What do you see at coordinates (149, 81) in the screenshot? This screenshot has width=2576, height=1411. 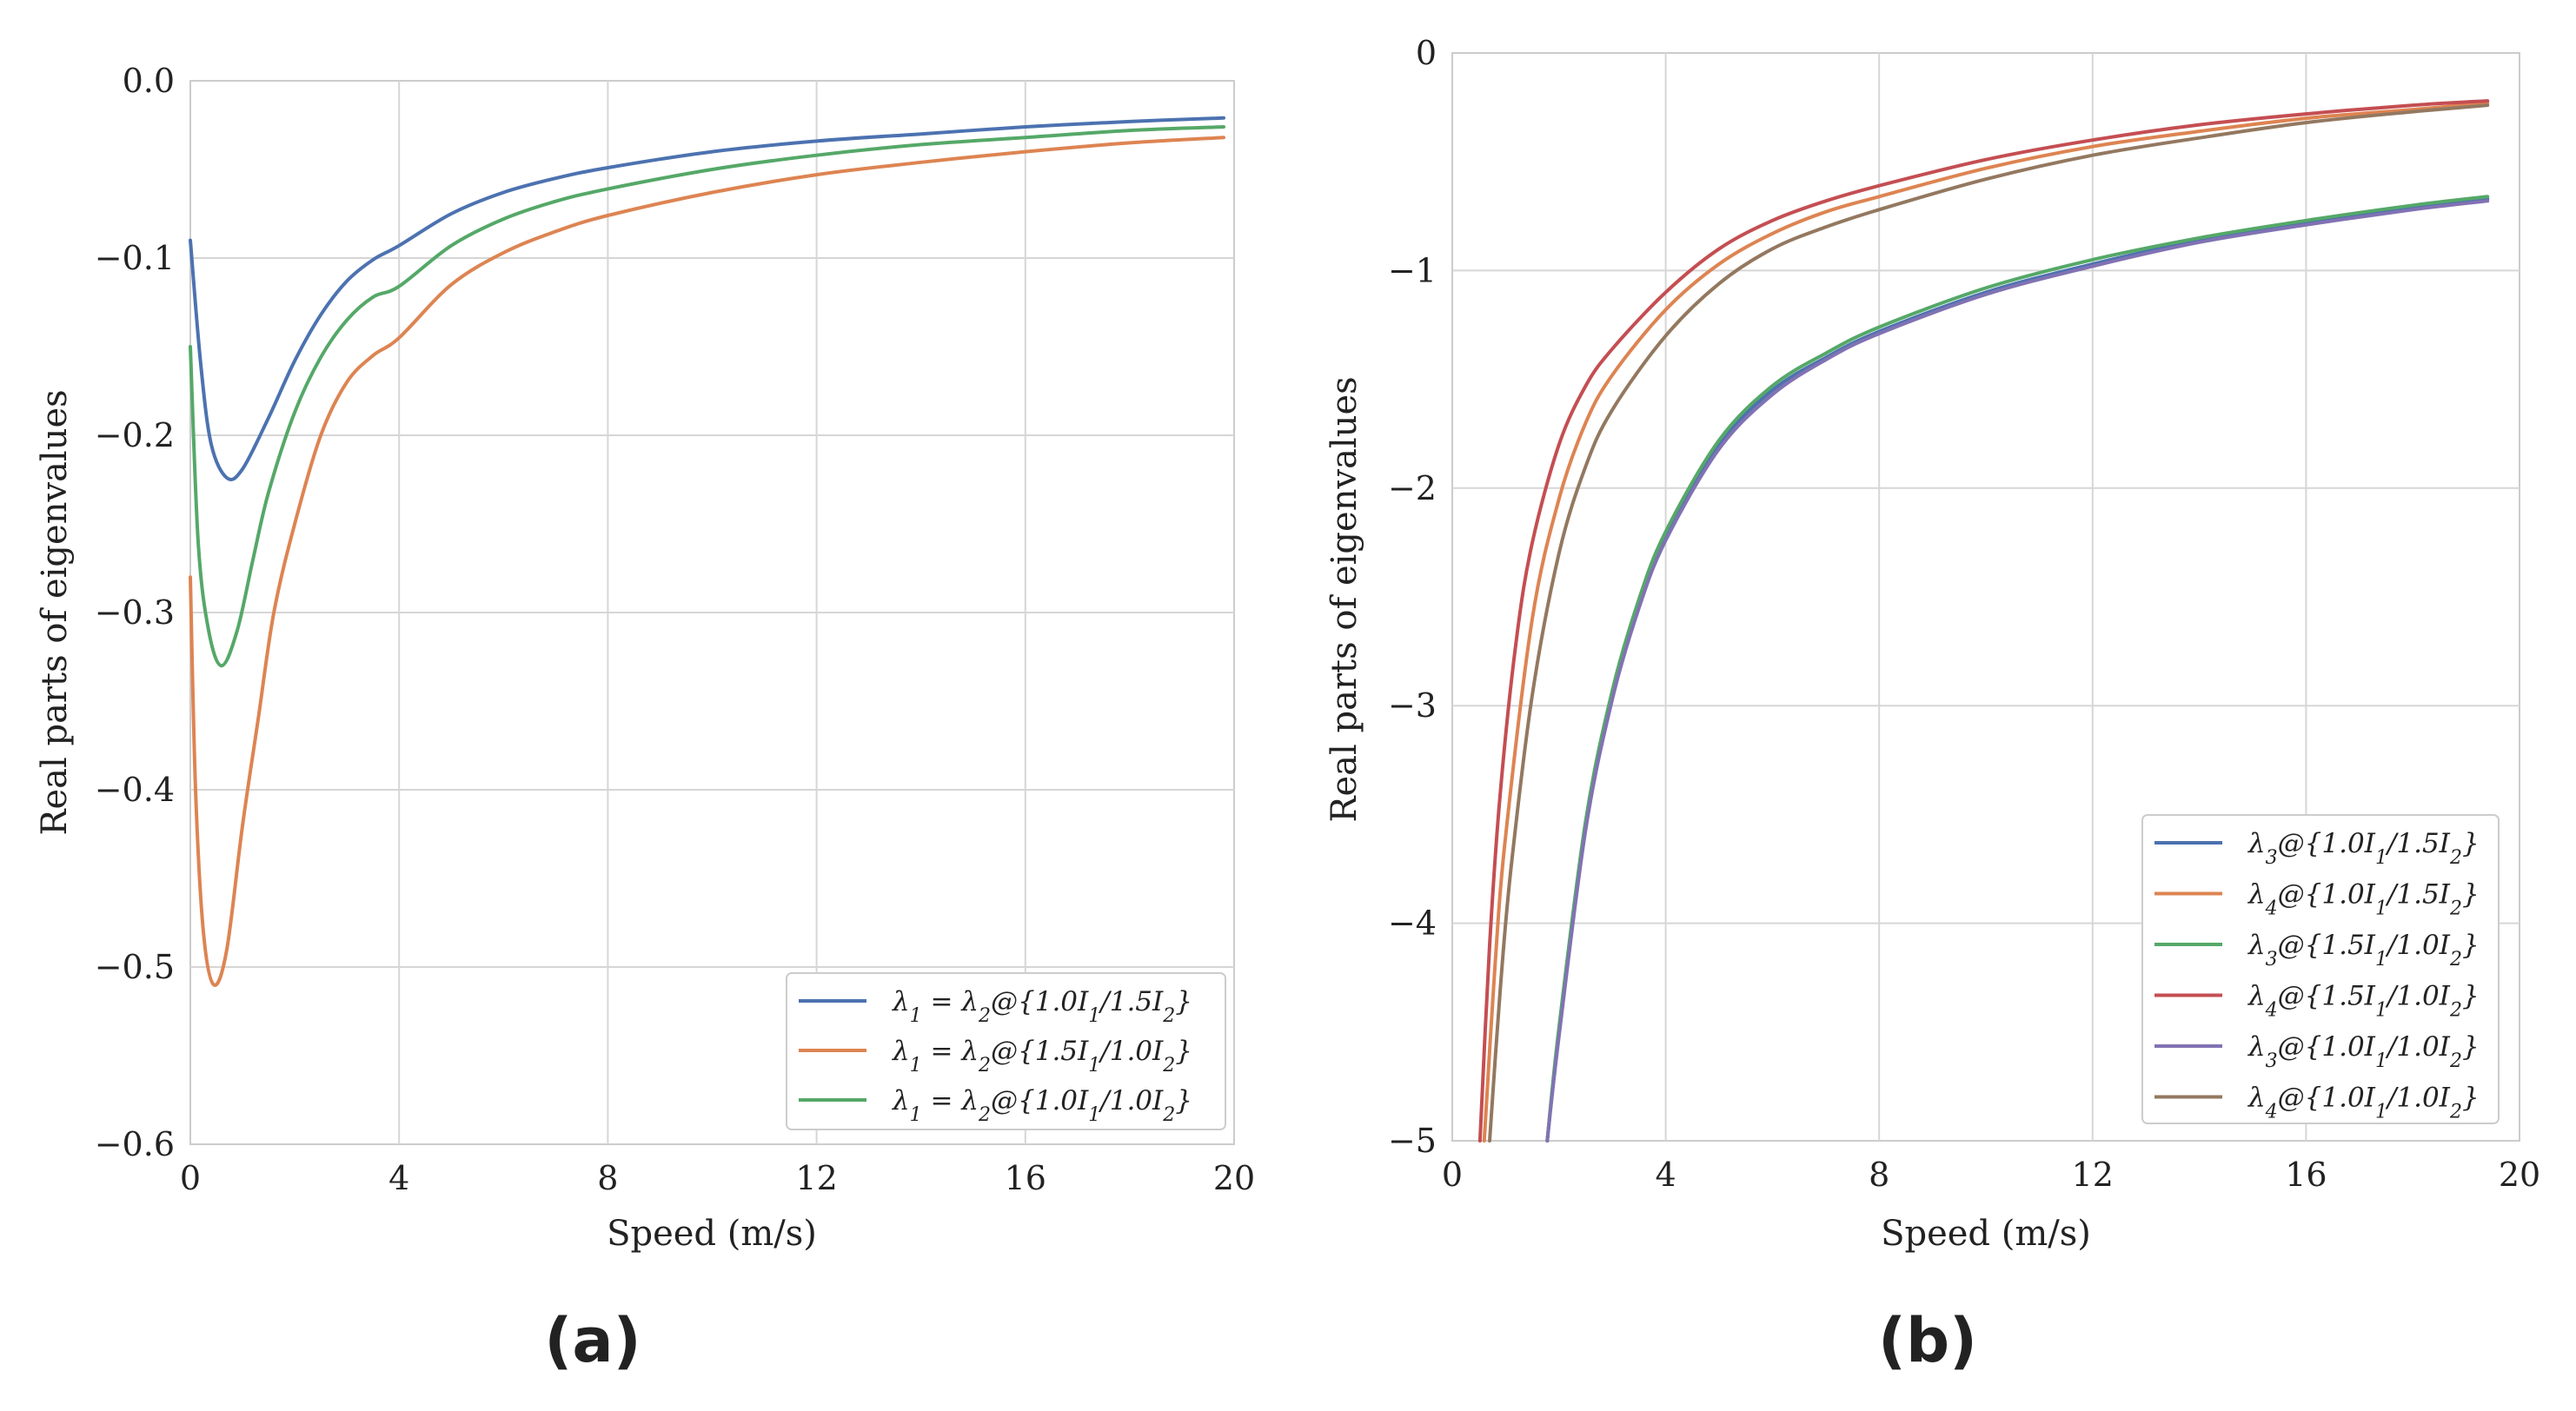 I see `chart-a-y-tick-label: 0.0` at bounding box center [149, 81].